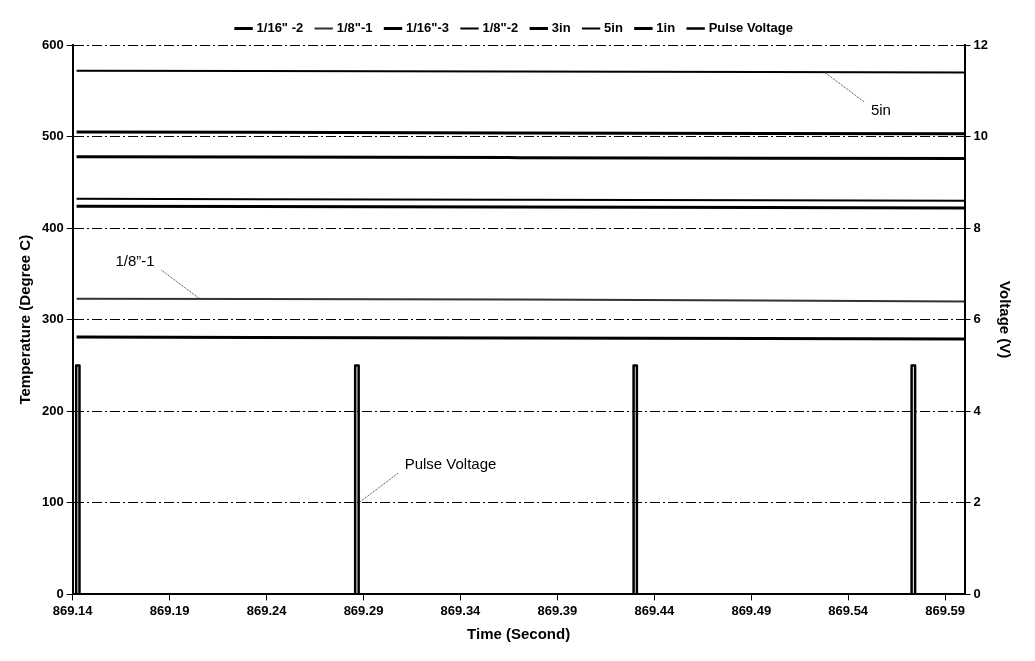 This screenshot has width=1035, height=661. What do you see at coordinates (977, 410) in the screenshot?
I see `y2-tick-label: 4` at bounding box center [977, 410].